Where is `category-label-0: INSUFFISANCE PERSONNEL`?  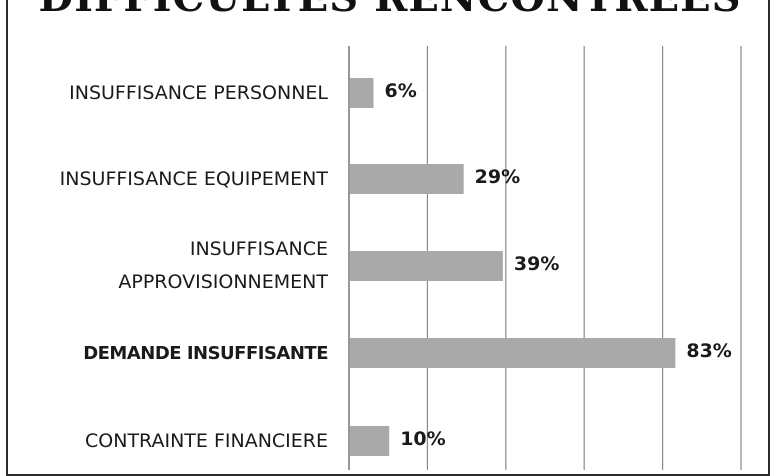
category-label-0: INSUFFISANCE PERSONNEL is located at coordinates (198, 92).